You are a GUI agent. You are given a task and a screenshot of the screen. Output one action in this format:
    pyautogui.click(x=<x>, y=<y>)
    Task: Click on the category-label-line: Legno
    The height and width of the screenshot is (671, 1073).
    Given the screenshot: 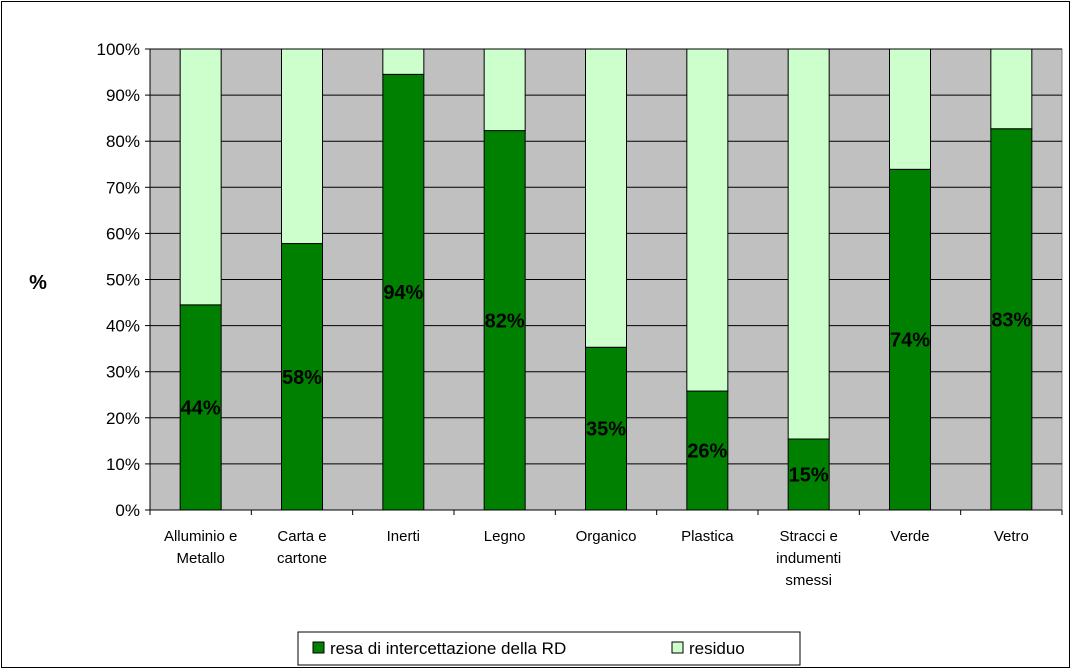 What is the action you would take?
    pyautogui.click(x=505, y=536)
    